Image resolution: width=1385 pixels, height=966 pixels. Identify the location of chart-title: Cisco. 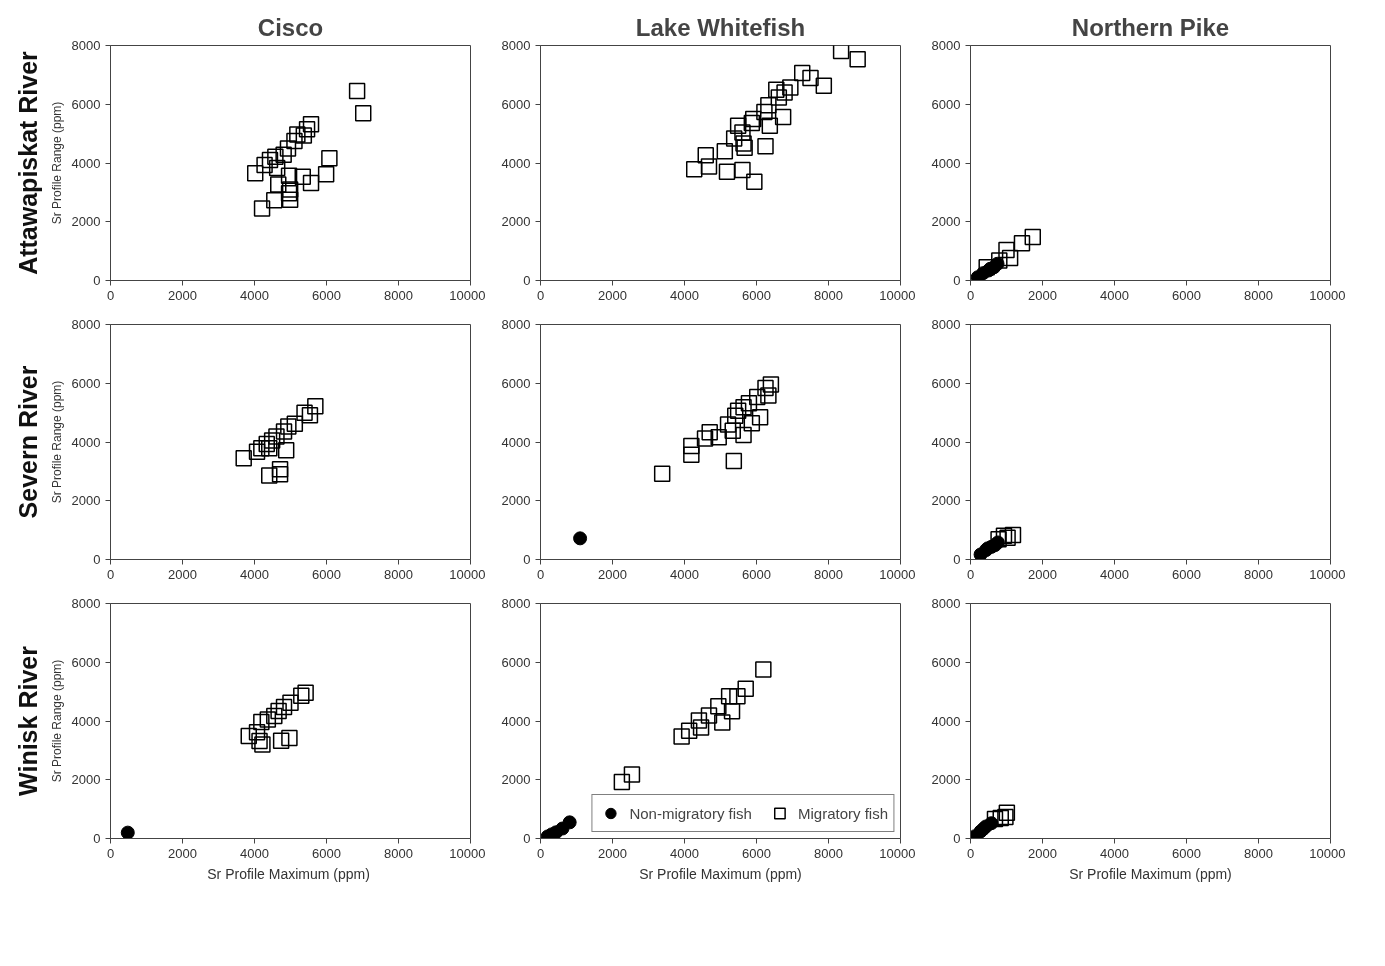
(290, 27).